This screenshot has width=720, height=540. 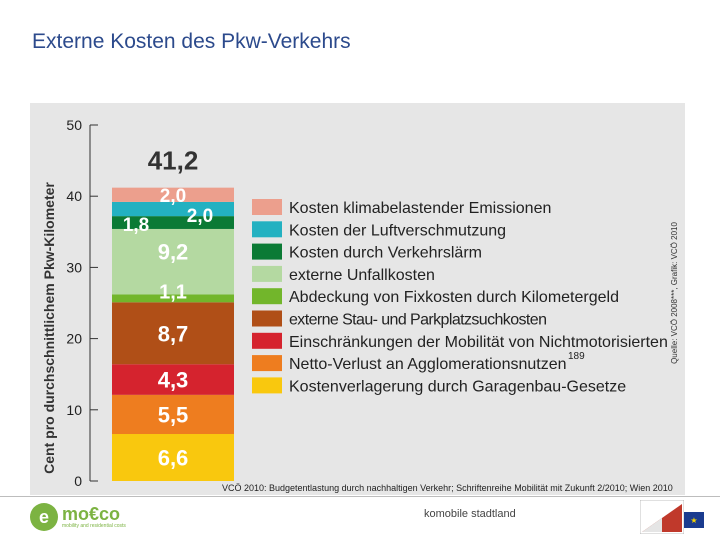 I want to click on data-label: 4,3, so click(x=173, y=380).